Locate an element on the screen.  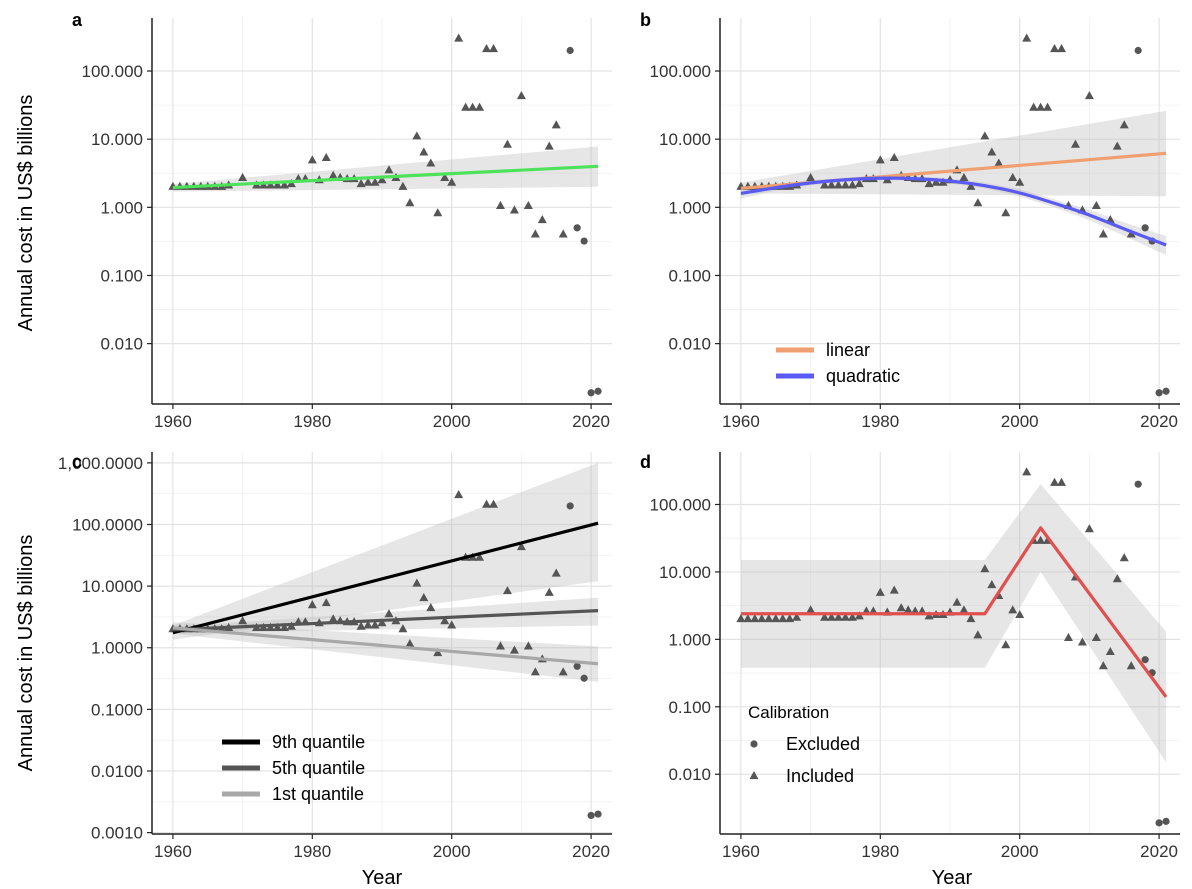
legend-label: Excluded is located at coordinates (823, 744).